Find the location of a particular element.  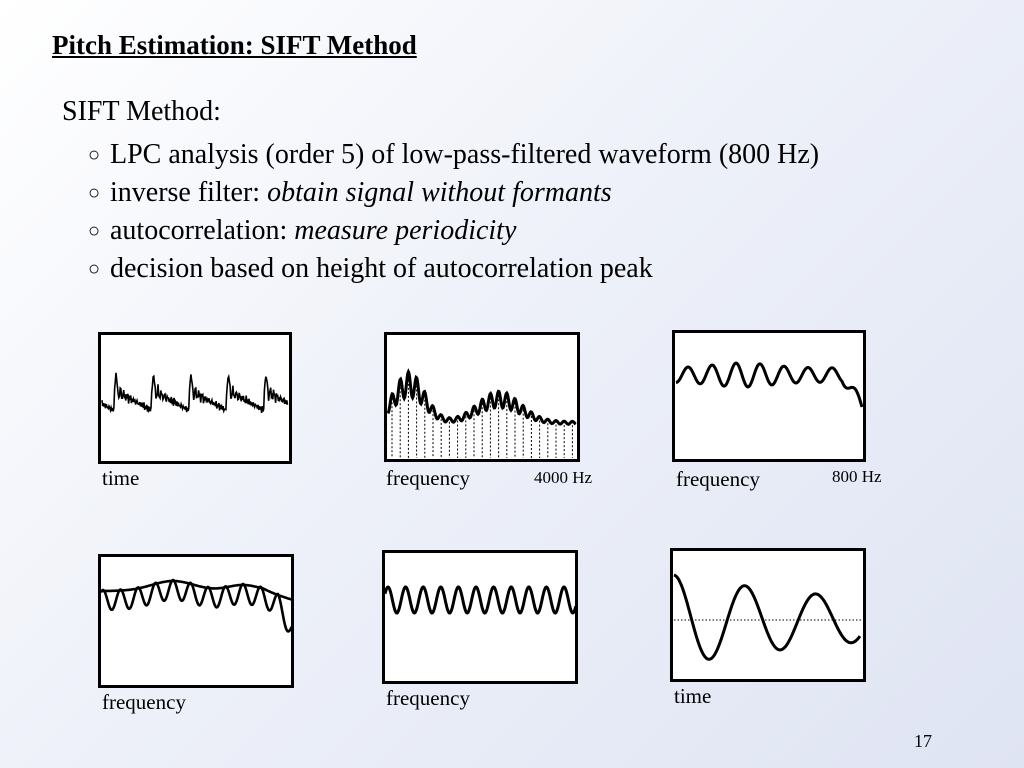

lpc-envelope-panel is located at coordinates (196, 621).